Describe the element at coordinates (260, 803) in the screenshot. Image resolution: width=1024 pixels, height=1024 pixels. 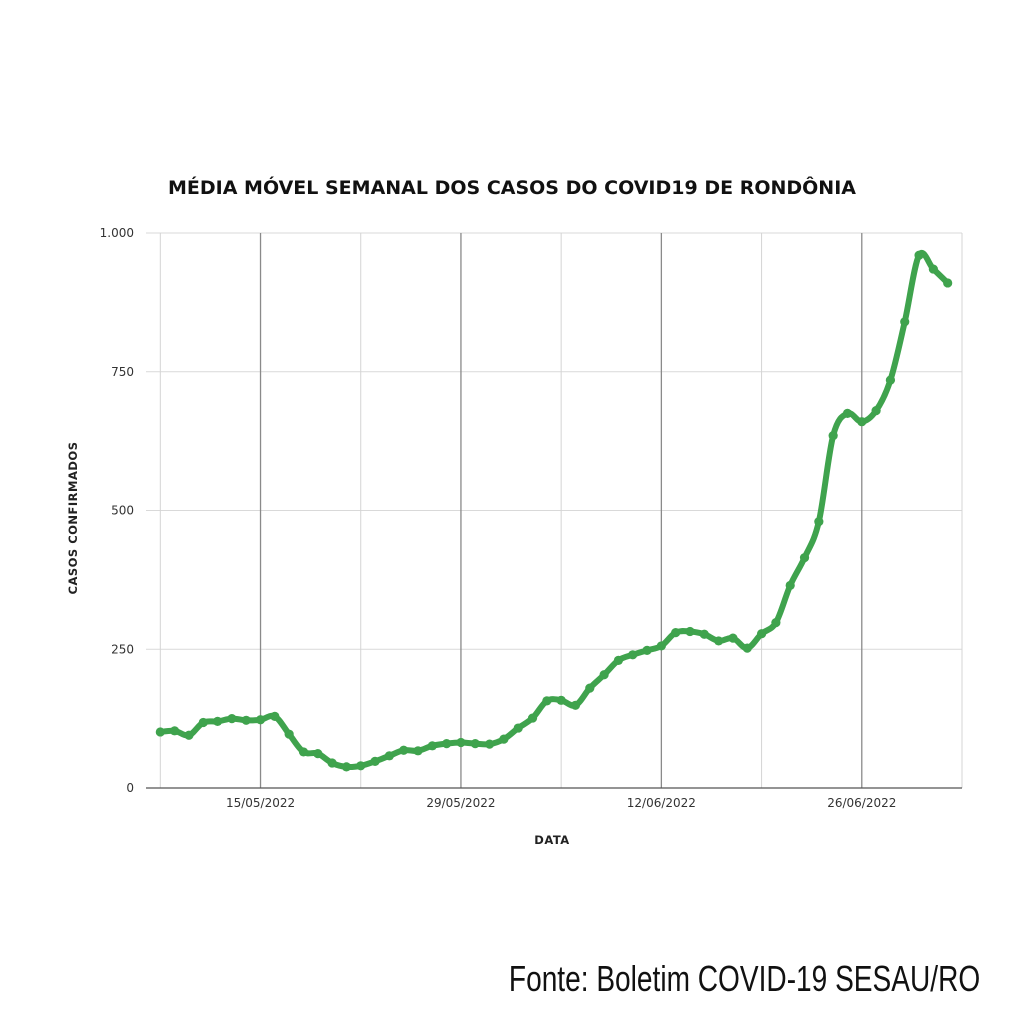
I see `x-tick-label: 15/05/2022` at that location.